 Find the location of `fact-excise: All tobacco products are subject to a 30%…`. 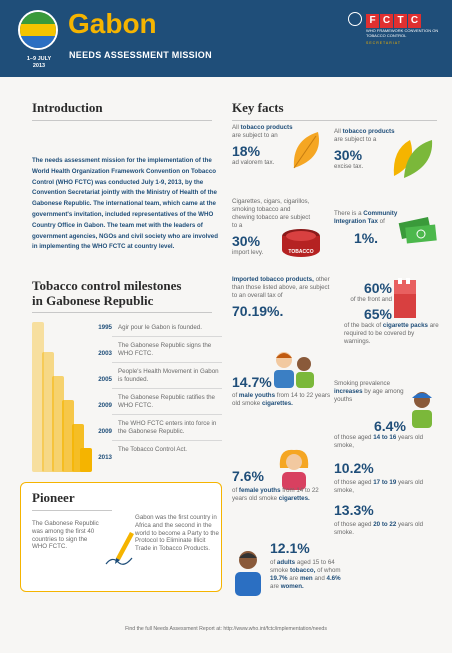

fact-excise: All tobacco products are subject to a 30%… is located at coordinates (369, 149).